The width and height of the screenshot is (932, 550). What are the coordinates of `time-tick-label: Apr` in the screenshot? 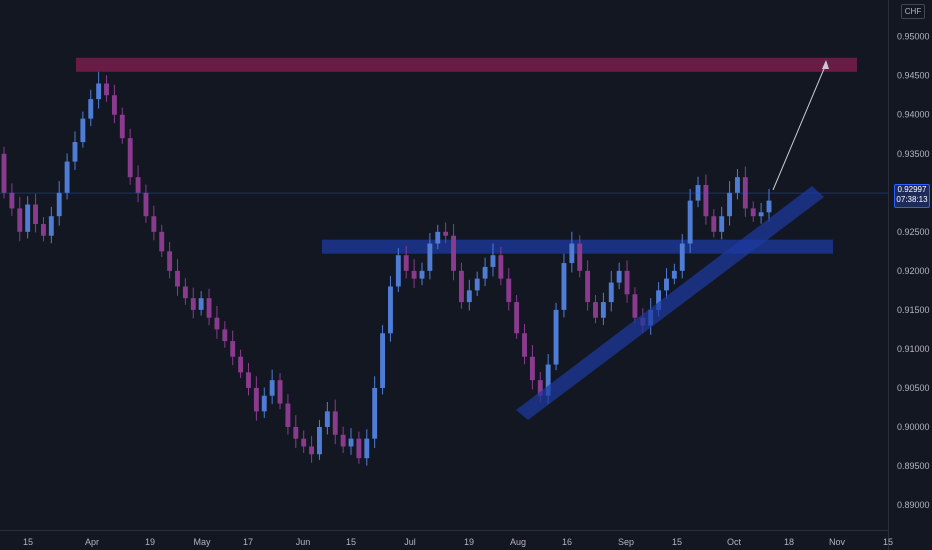 It's located at (92, 542).